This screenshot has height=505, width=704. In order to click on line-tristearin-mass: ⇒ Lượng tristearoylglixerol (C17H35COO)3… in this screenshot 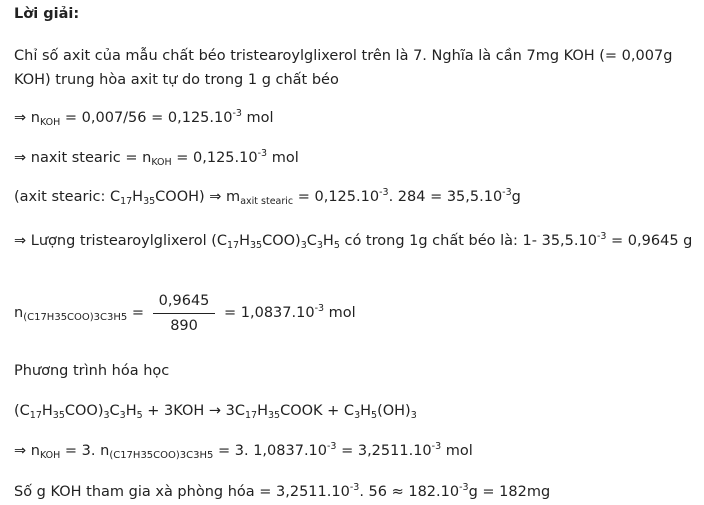, I will do `click(353, 241)`.